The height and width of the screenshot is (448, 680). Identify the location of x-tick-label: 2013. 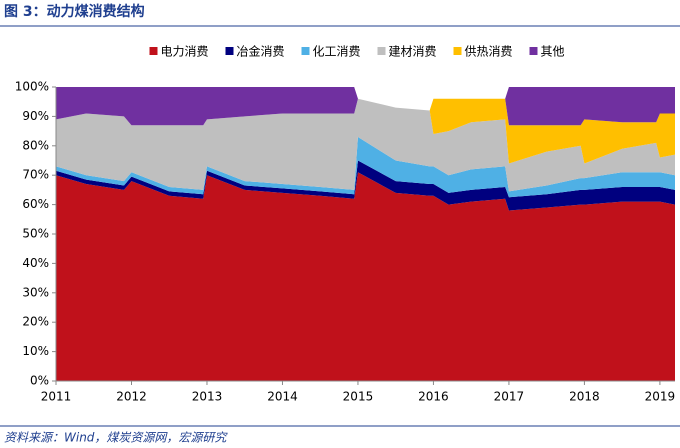
(207, 397).